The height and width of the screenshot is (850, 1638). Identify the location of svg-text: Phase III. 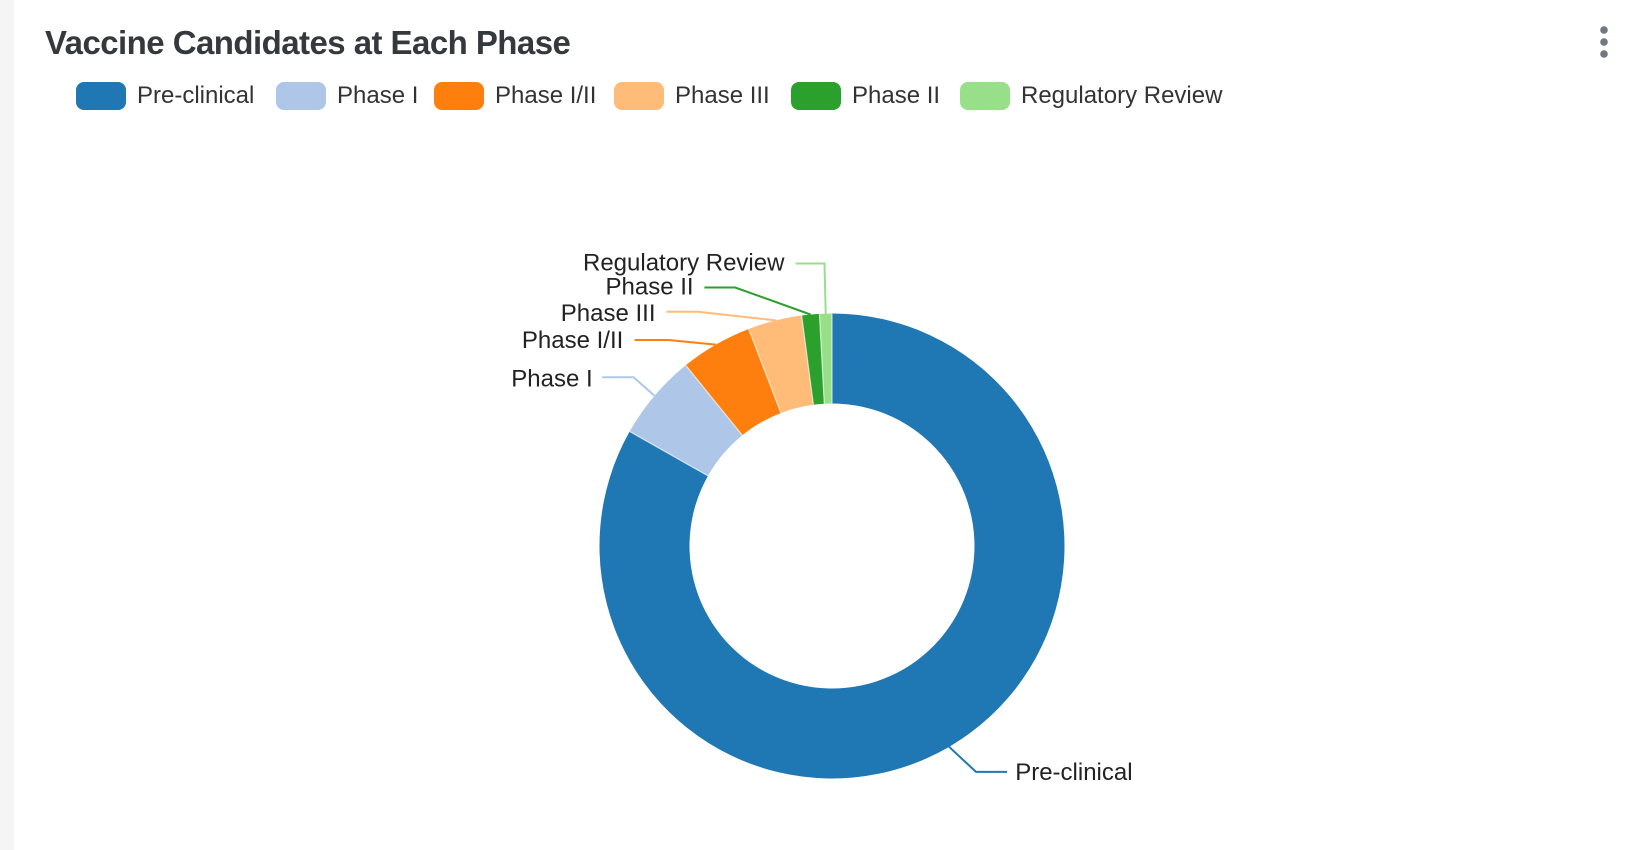
(608, 313).